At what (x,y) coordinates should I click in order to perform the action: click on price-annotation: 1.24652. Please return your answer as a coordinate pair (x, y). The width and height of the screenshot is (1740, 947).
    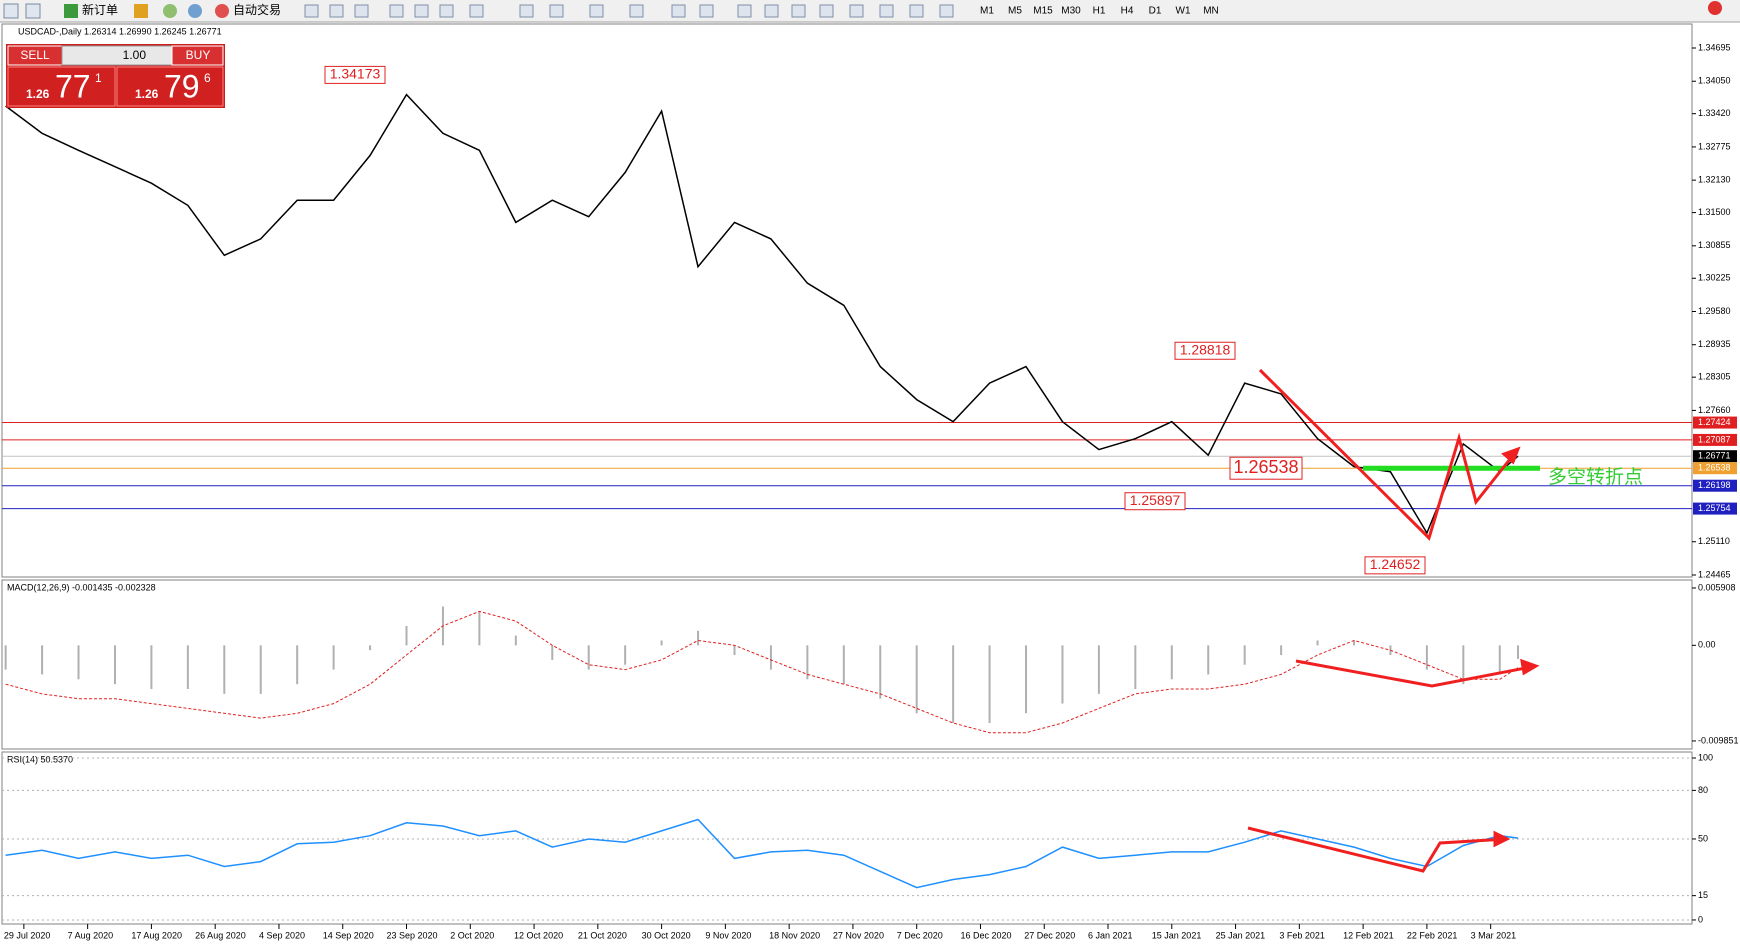
    Looking at the image, I should click on (1395, 564).